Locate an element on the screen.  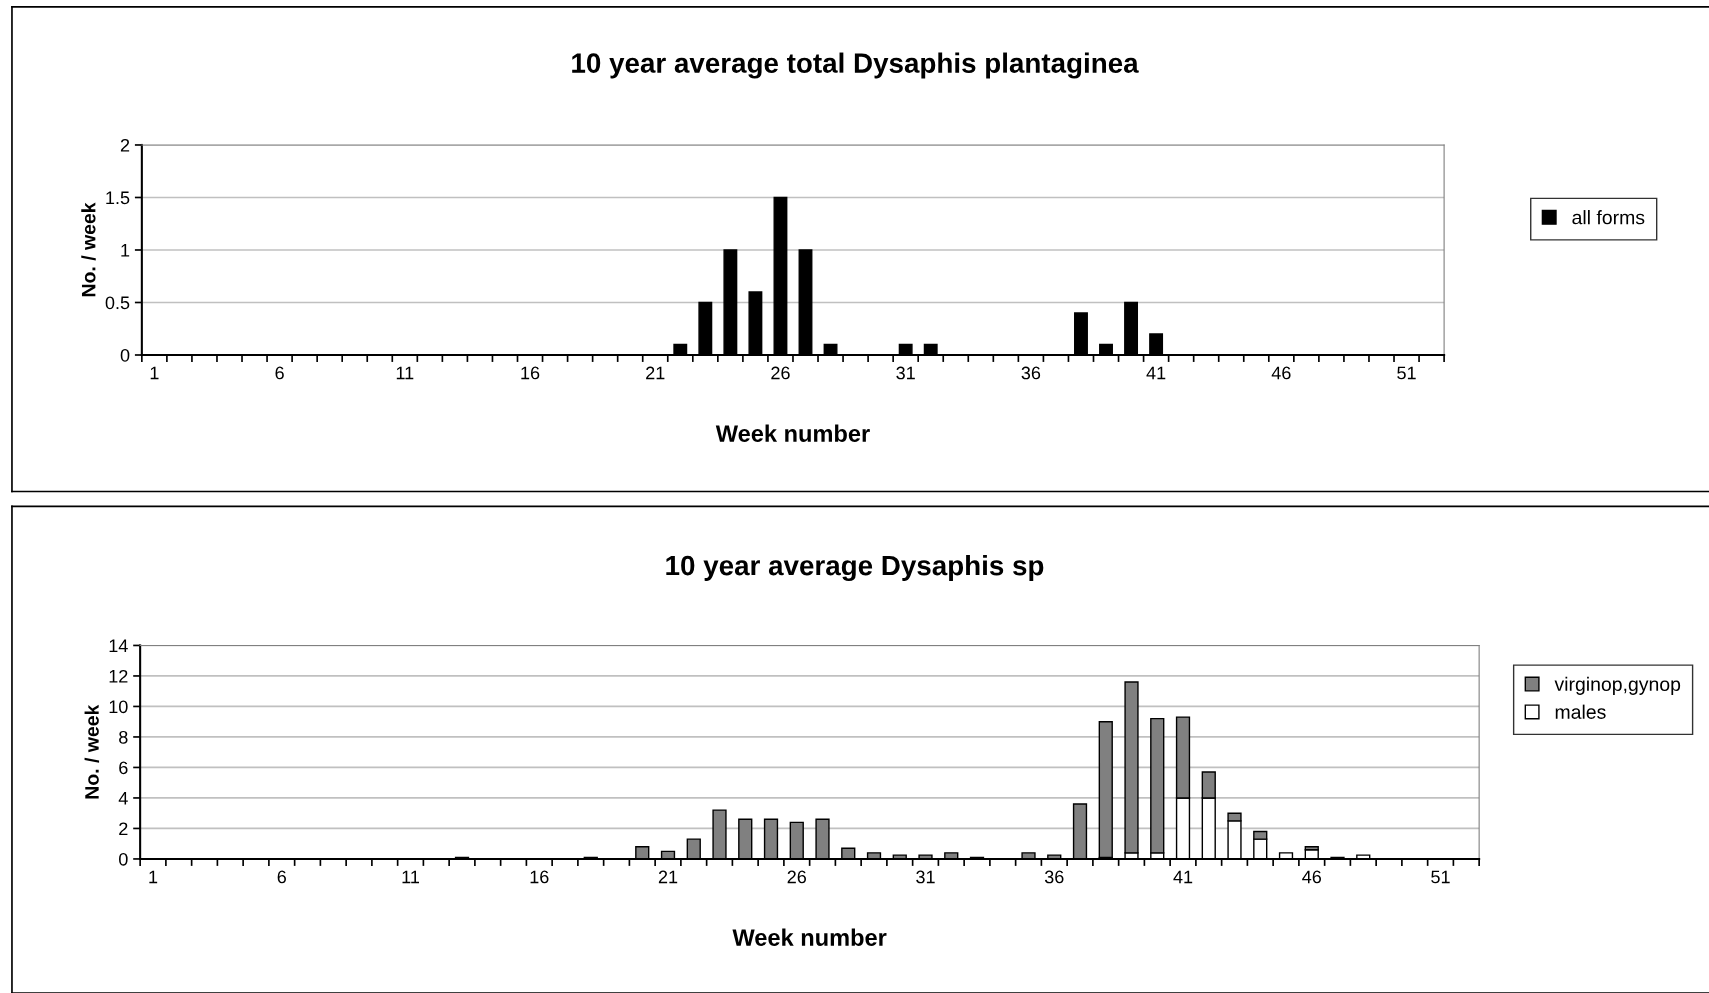
legend-label: virginop,gynop is located at coordinates (1617, 685).